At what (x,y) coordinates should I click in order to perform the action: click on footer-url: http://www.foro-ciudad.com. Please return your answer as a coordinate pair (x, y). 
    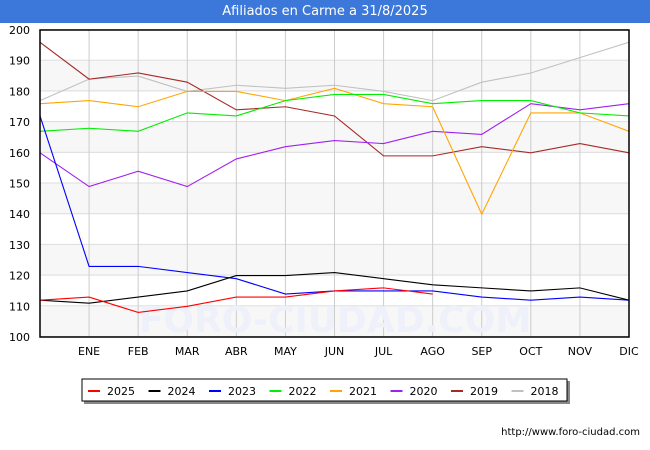
    Looking at the image, I should click on (570, 432).